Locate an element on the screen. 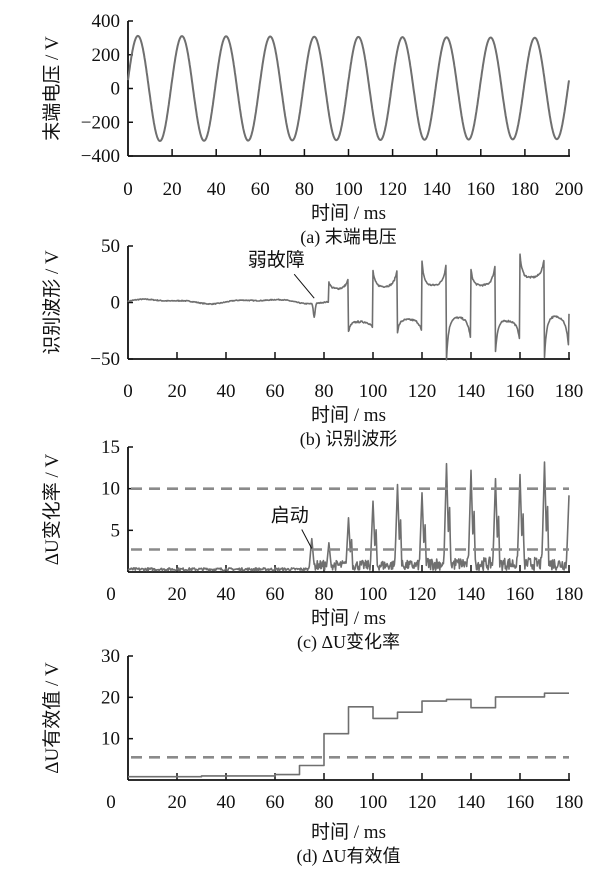  annotation-label: 弱故障 is located at coordinates (276, 260).